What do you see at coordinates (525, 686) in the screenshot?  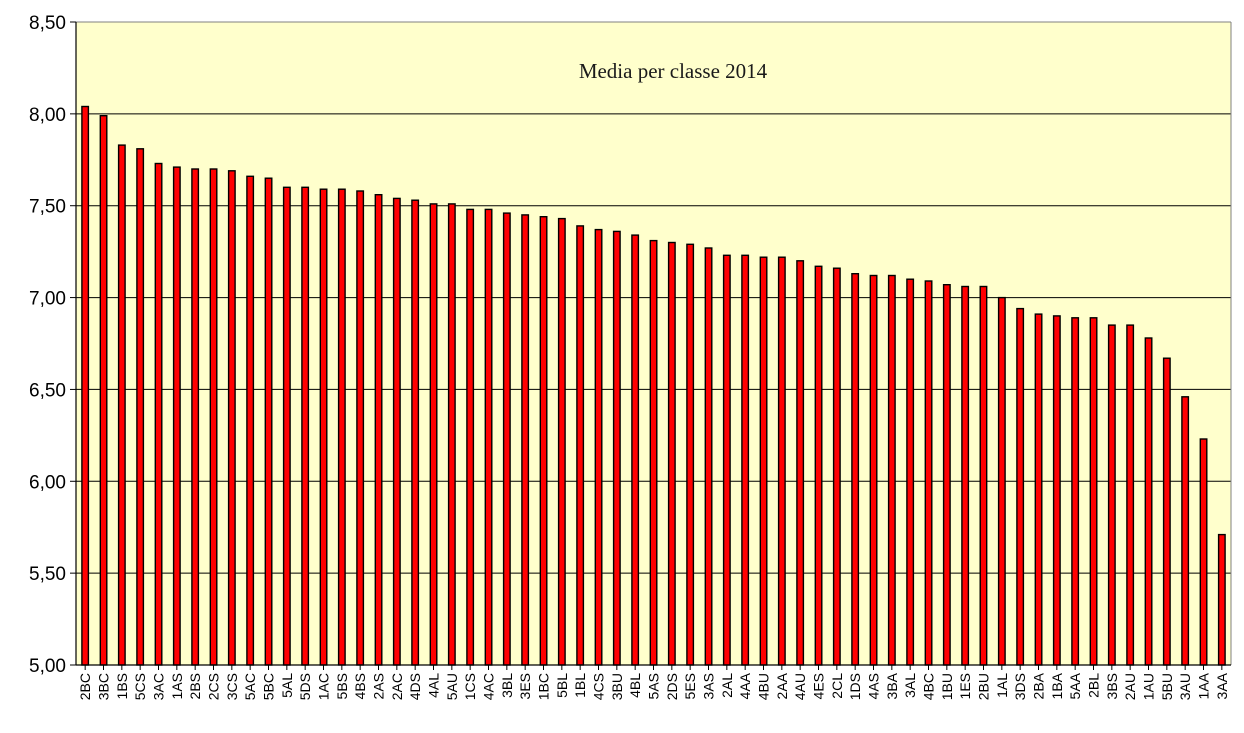 I see `x-tick-label: 3ES` at bounding box center [525, 686].